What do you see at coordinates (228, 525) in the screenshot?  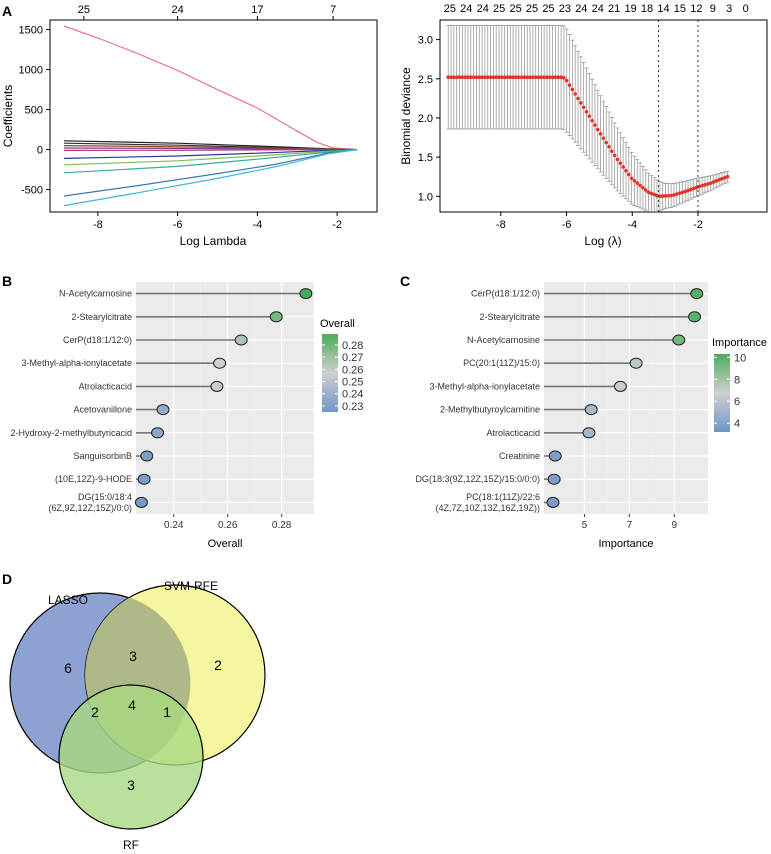 I see `x-tick-label: 0.26` at bounding box center [228, 525].